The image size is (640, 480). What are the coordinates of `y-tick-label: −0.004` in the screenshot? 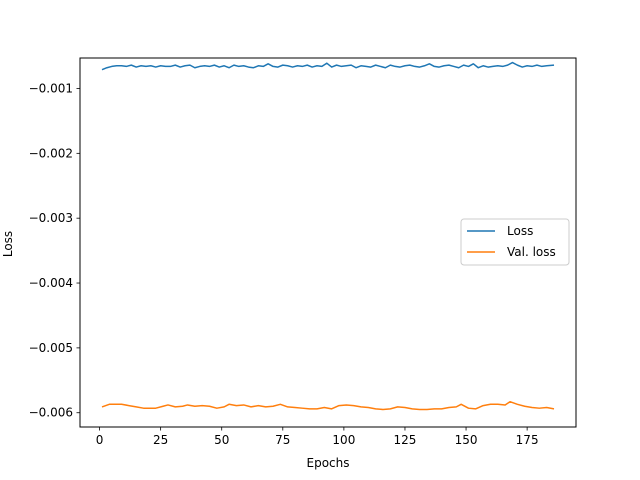 It's located at (51, 283).